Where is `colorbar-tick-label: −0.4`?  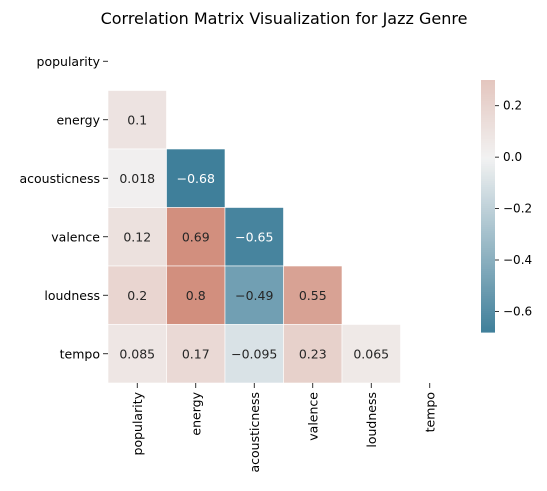
colorbar-tick-label: −0.4 is located at coordinates (517, 260).